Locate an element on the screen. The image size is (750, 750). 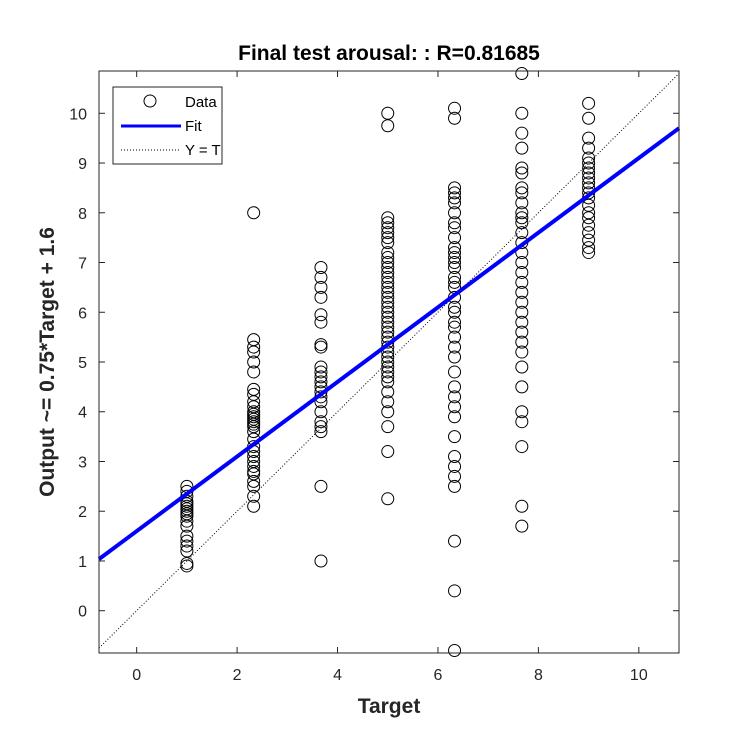
legend-data-label: Data is located at coordinates (201, 102).